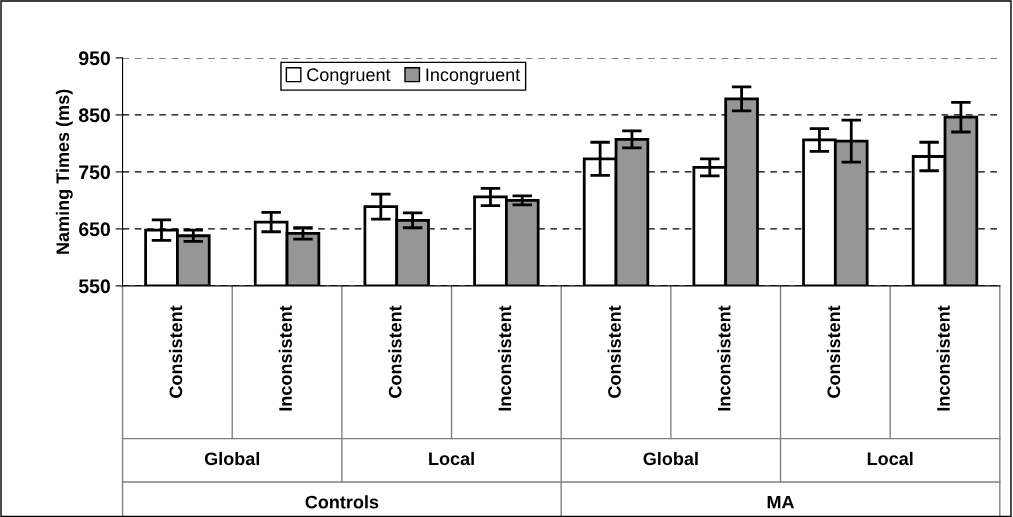 This screenshot has height=517, width=1013. Describe the element at coordinates (94, 172) in the screenshot. I see `y-tick-label: 750` at that location.